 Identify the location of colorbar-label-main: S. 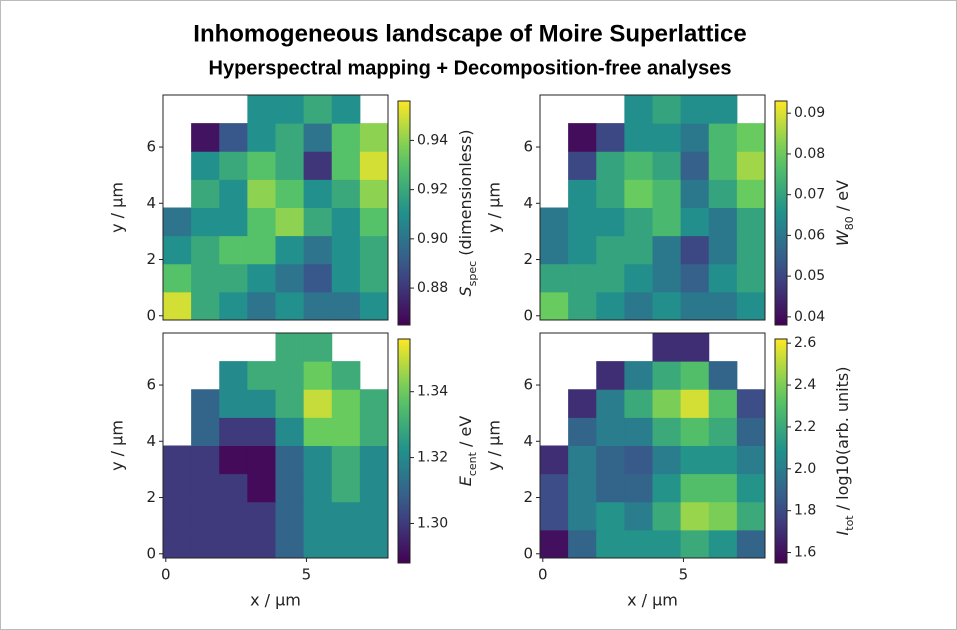
(465, 291).